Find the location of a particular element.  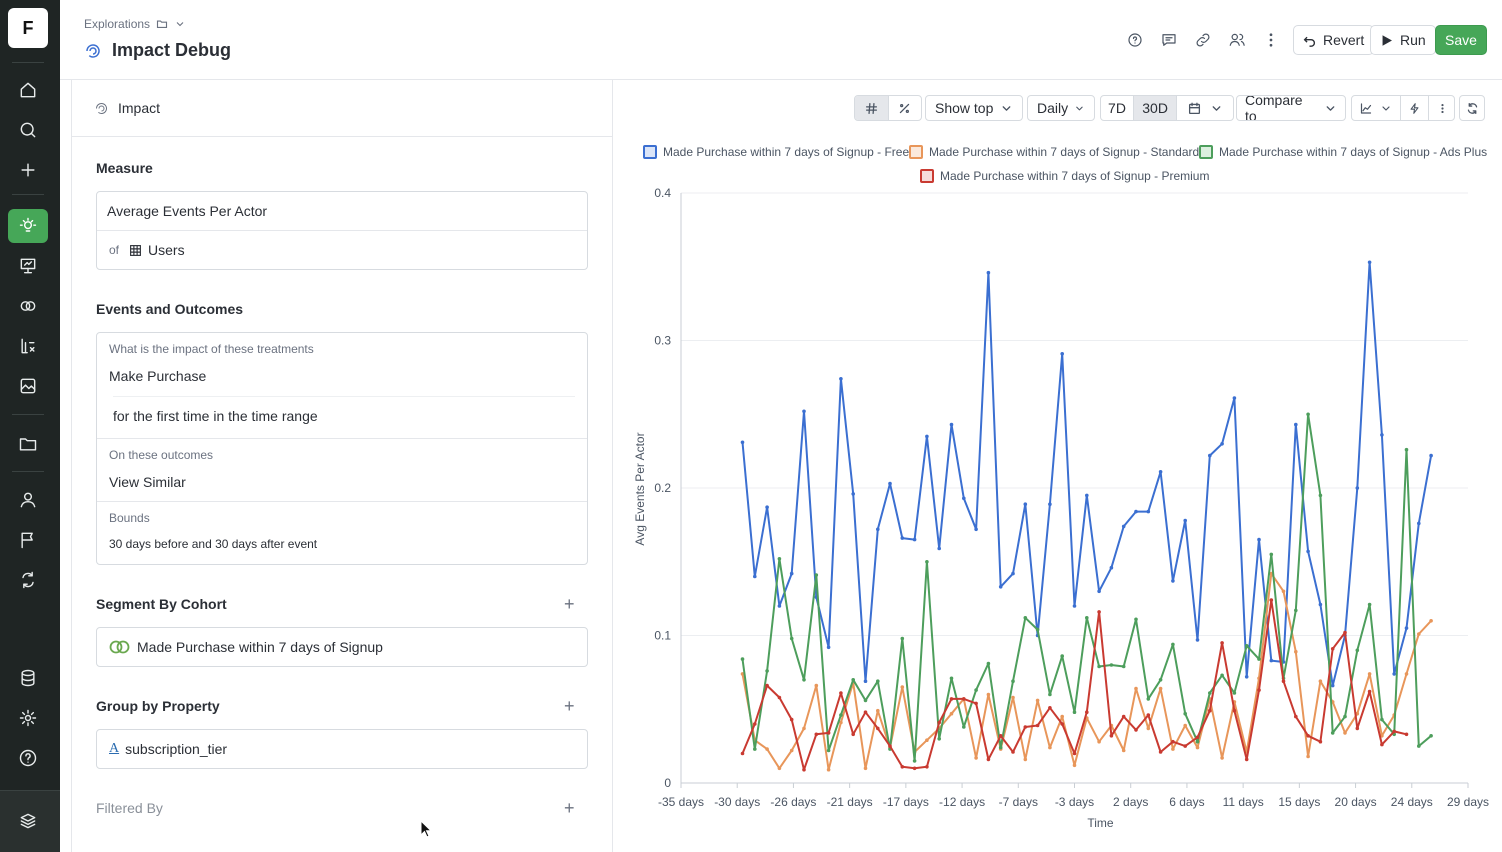

flag-icon is located at coordinates (28, 540).